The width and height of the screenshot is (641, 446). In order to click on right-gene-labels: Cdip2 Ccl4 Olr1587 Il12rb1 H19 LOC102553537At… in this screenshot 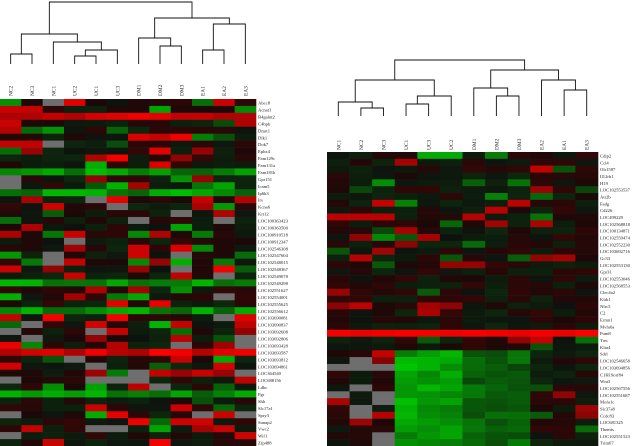, I will do `click(615, 299)`.